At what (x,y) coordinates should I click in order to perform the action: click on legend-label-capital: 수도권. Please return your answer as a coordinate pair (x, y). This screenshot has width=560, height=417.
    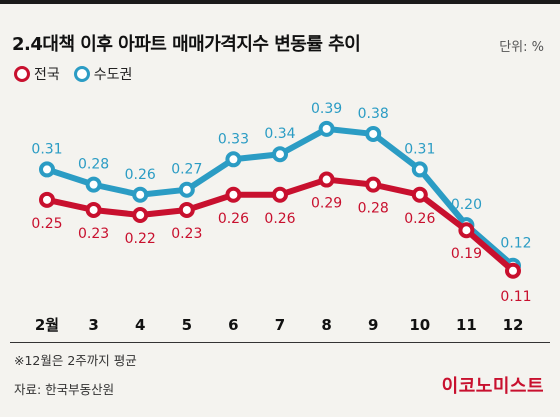
    Looking at the image, I should click on (113, 75).